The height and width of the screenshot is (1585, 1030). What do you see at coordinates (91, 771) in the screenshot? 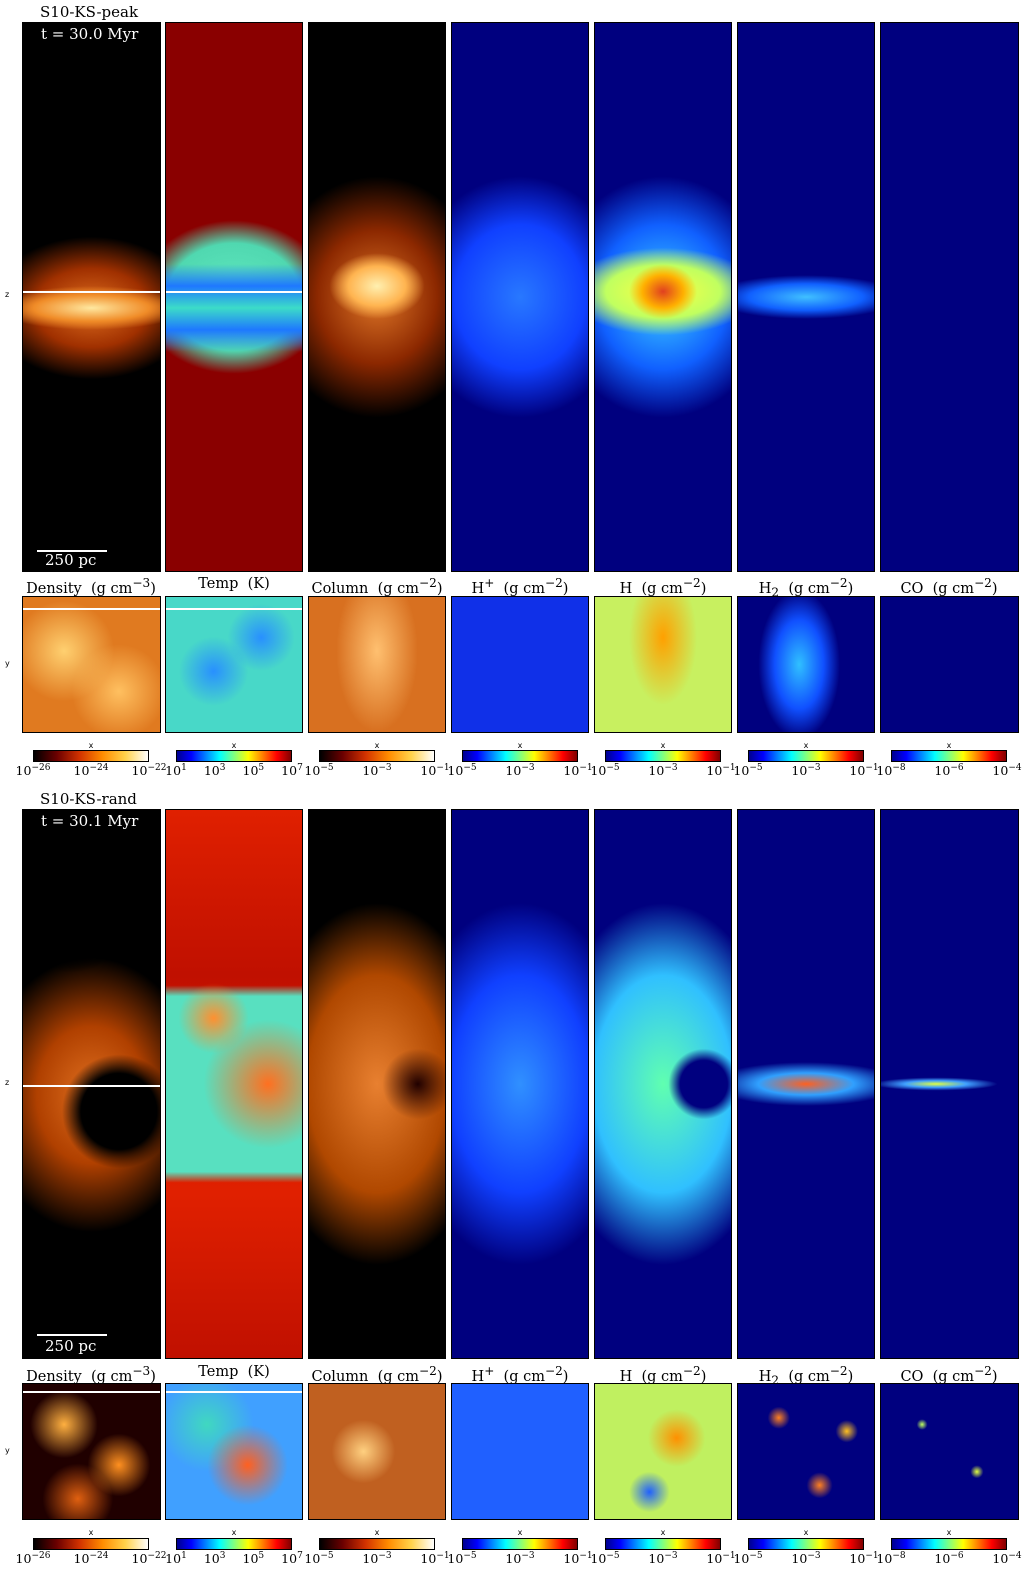
I see `colorbar-tick-label: 10⁻²⁴` at bounding box center [91, 771].